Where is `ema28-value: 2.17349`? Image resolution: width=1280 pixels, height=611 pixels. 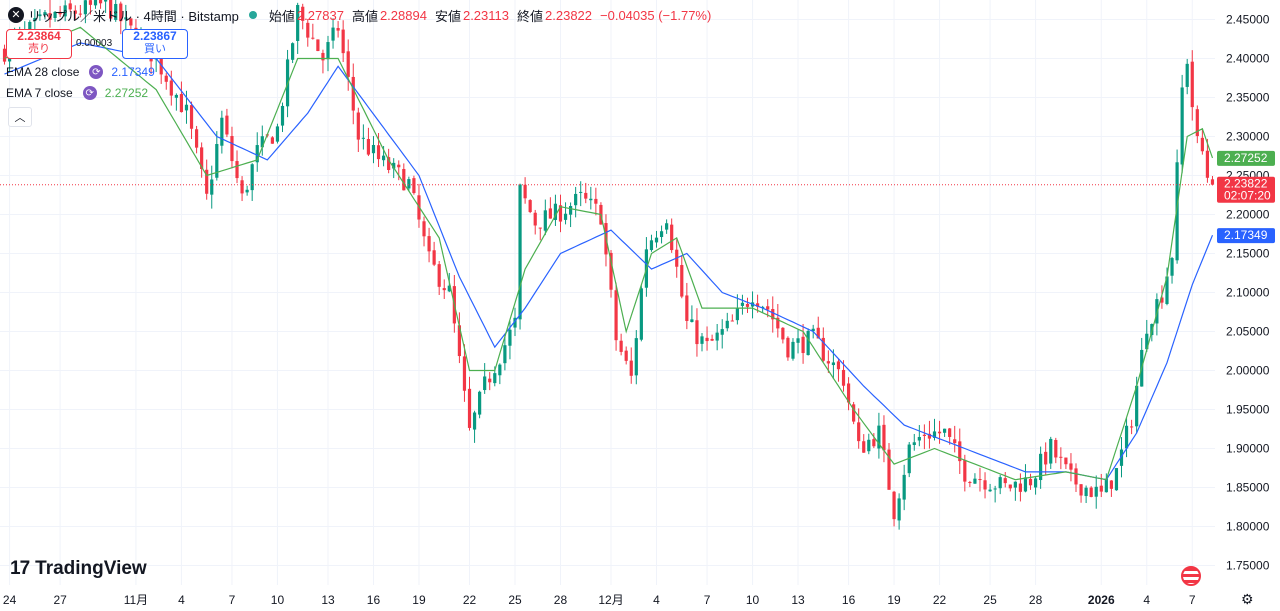
ema28-value: 2.17349 is located at coordinates (133, 72).